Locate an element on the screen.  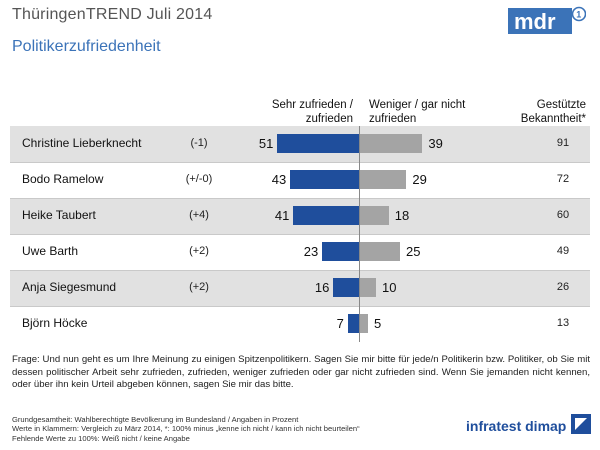
awareness-value: 49 is located at coordinates (563, 251).